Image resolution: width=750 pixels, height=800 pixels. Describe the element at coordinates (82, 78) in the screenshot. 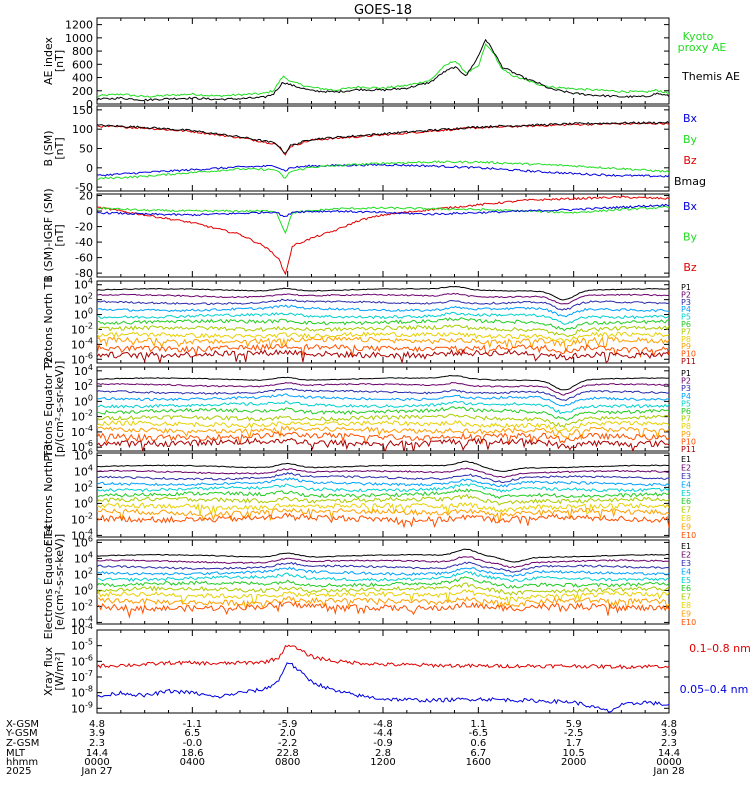

I see `y-tick-label: 400` at that location.